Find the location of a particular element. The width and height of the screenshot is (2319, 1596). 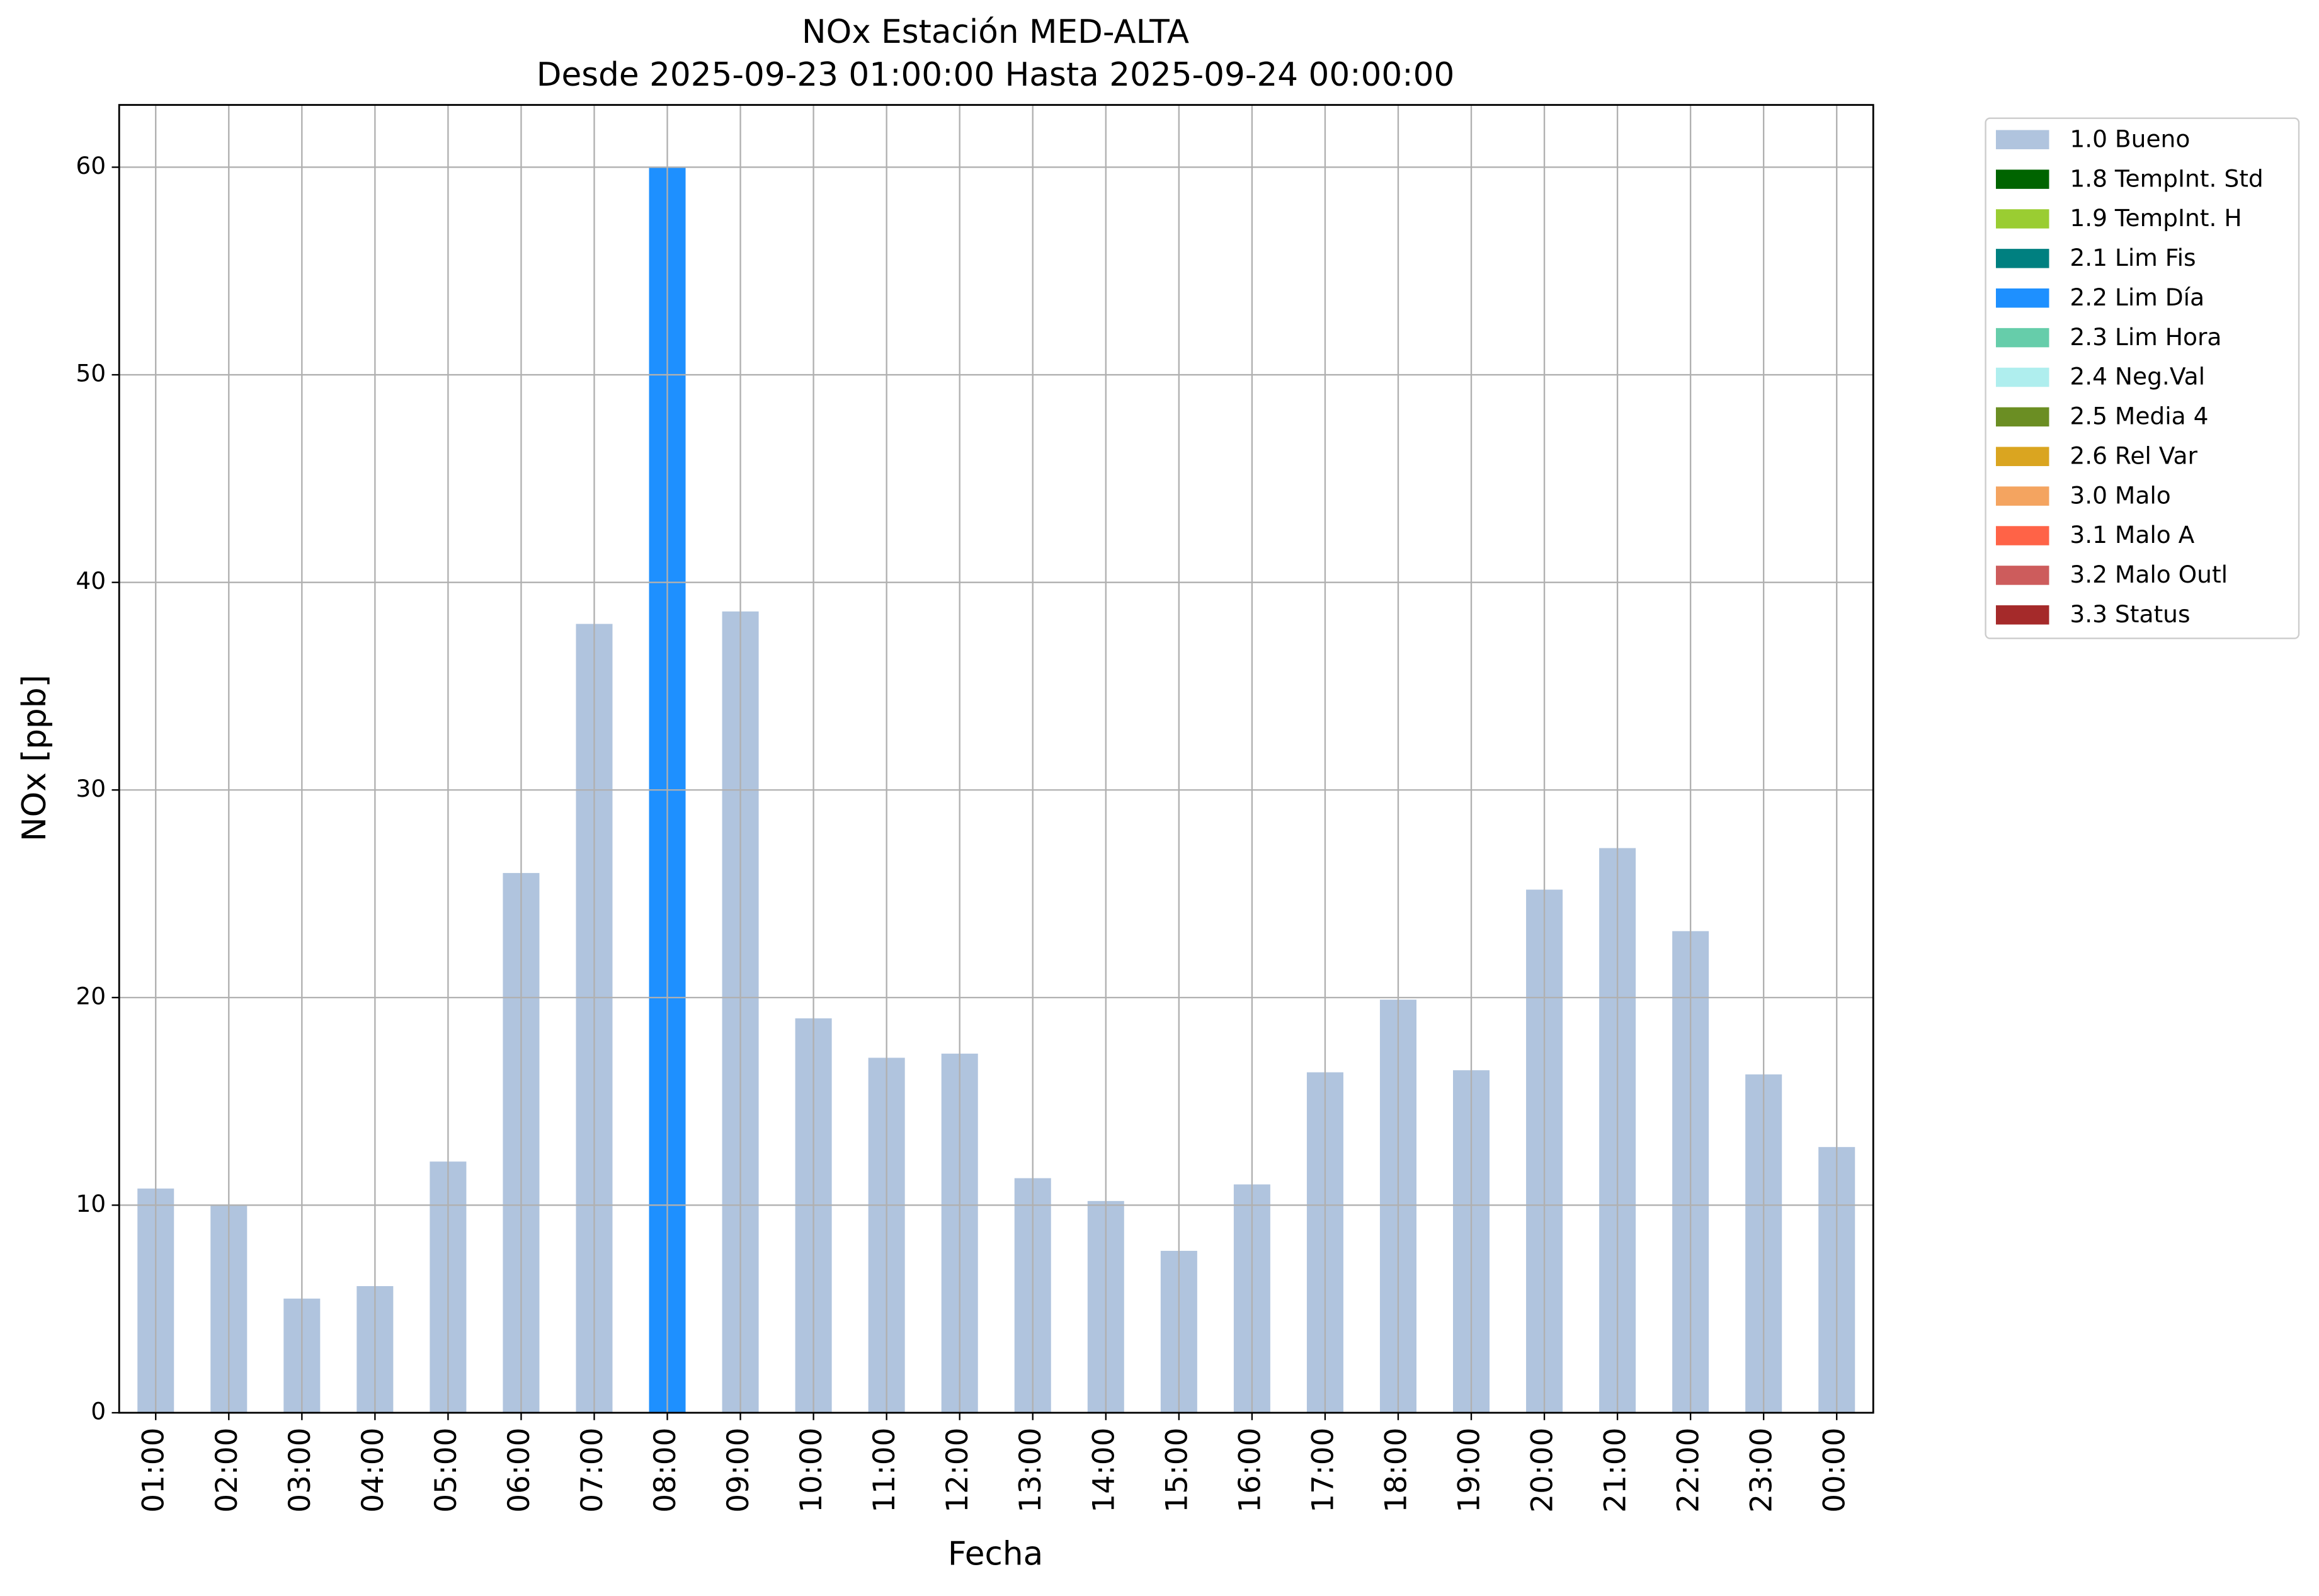

legend-label: 3.3 Status is located at coordinates (2130, 614).